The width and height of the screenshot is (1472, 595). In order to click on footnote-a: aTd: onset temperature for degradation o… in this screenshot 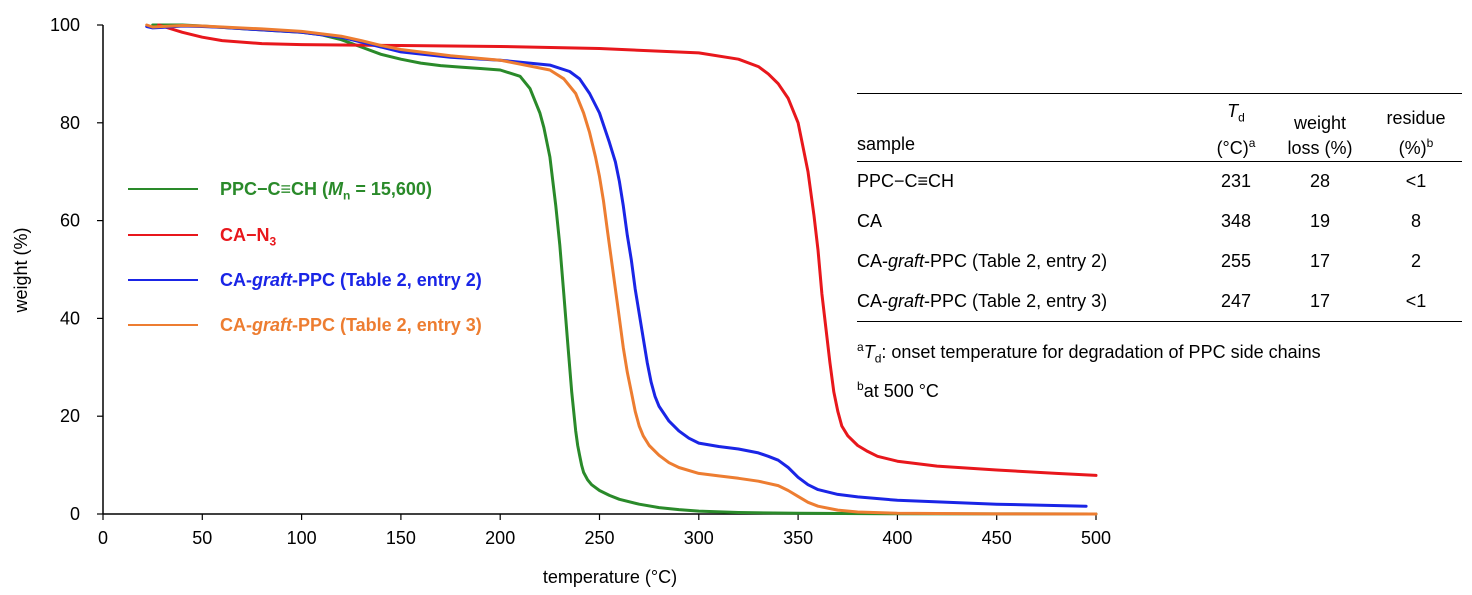, I will do `click(1089, 353)`.